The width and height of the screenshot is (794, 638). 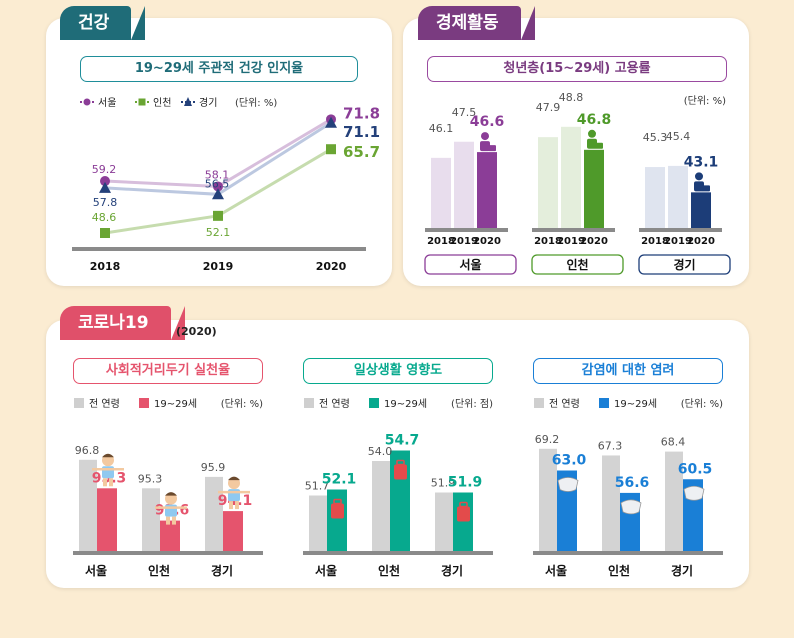 What do you see at coordinates (676, 159) in the screenshot?
I see `economy-person-경기-2019-body` at bounding box center [676, 159].